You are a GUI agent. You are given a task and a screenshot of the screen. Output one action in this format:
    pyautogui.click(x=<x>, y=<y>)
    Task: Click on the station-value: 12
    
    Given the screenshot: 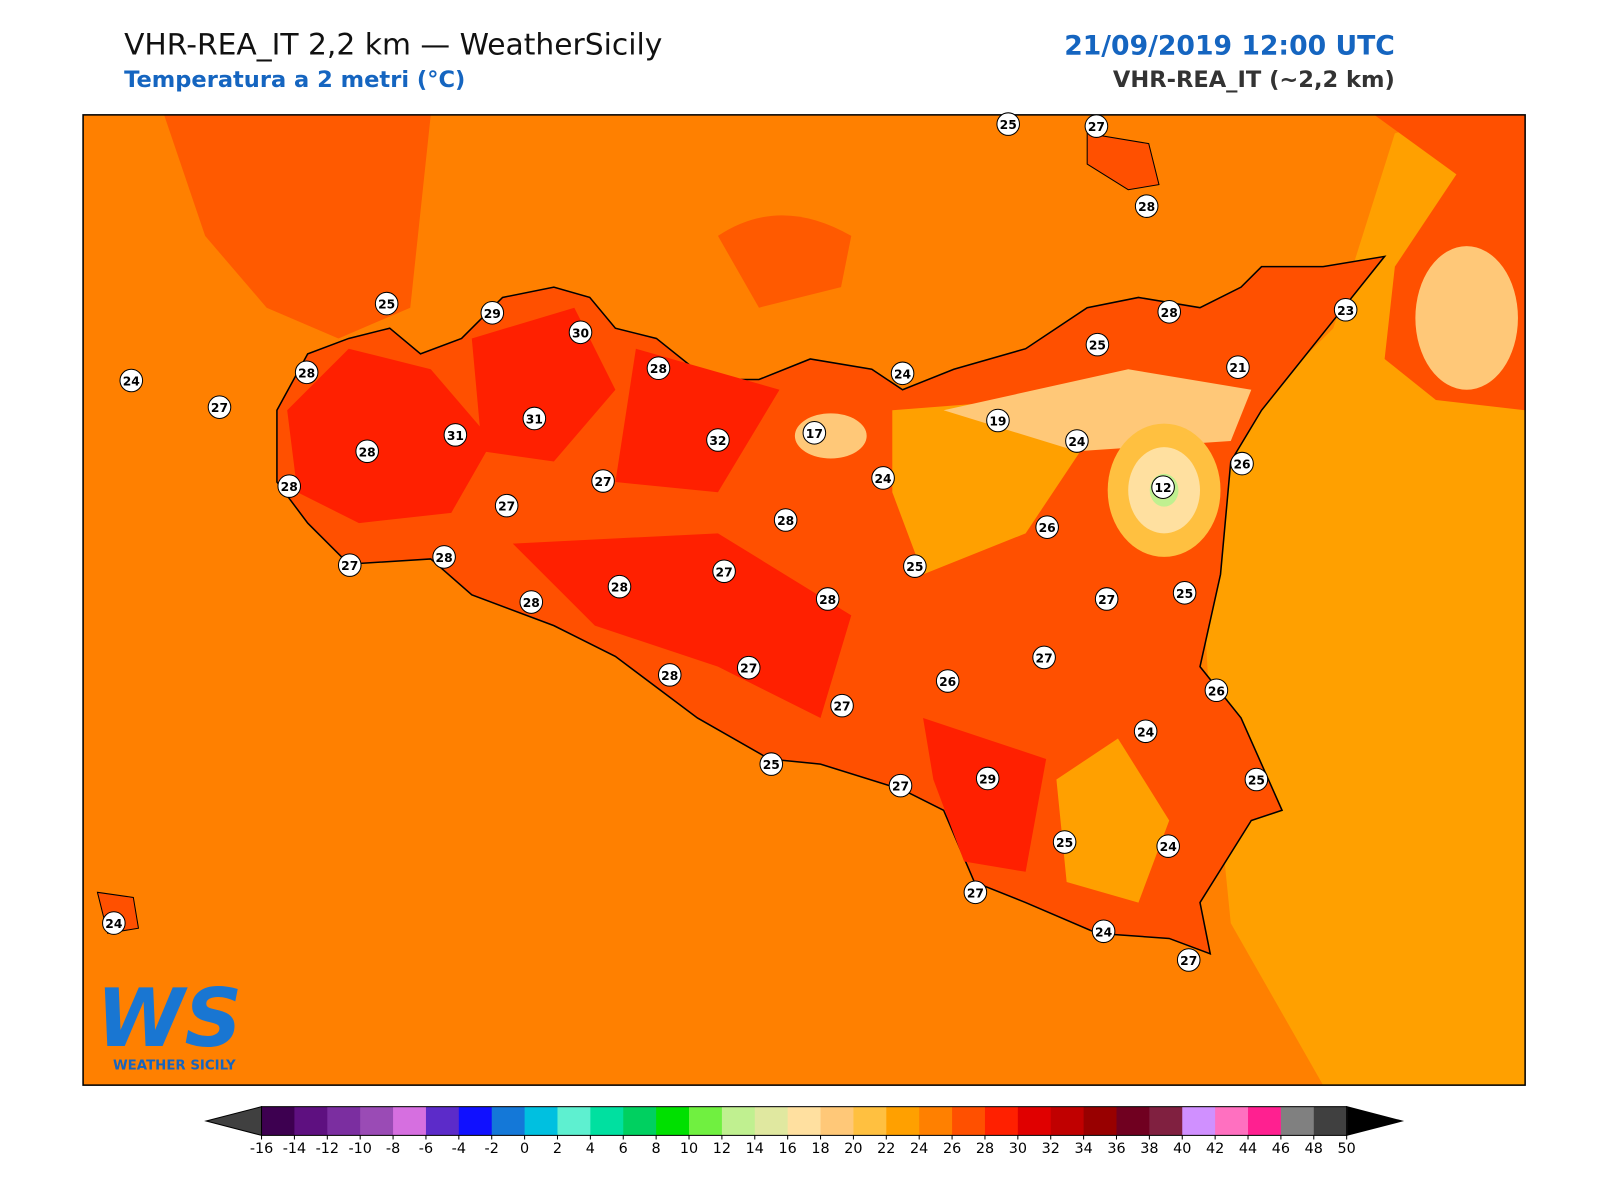 What is the action you would take?
    pyautogui.click(x=1163, y=488)
    